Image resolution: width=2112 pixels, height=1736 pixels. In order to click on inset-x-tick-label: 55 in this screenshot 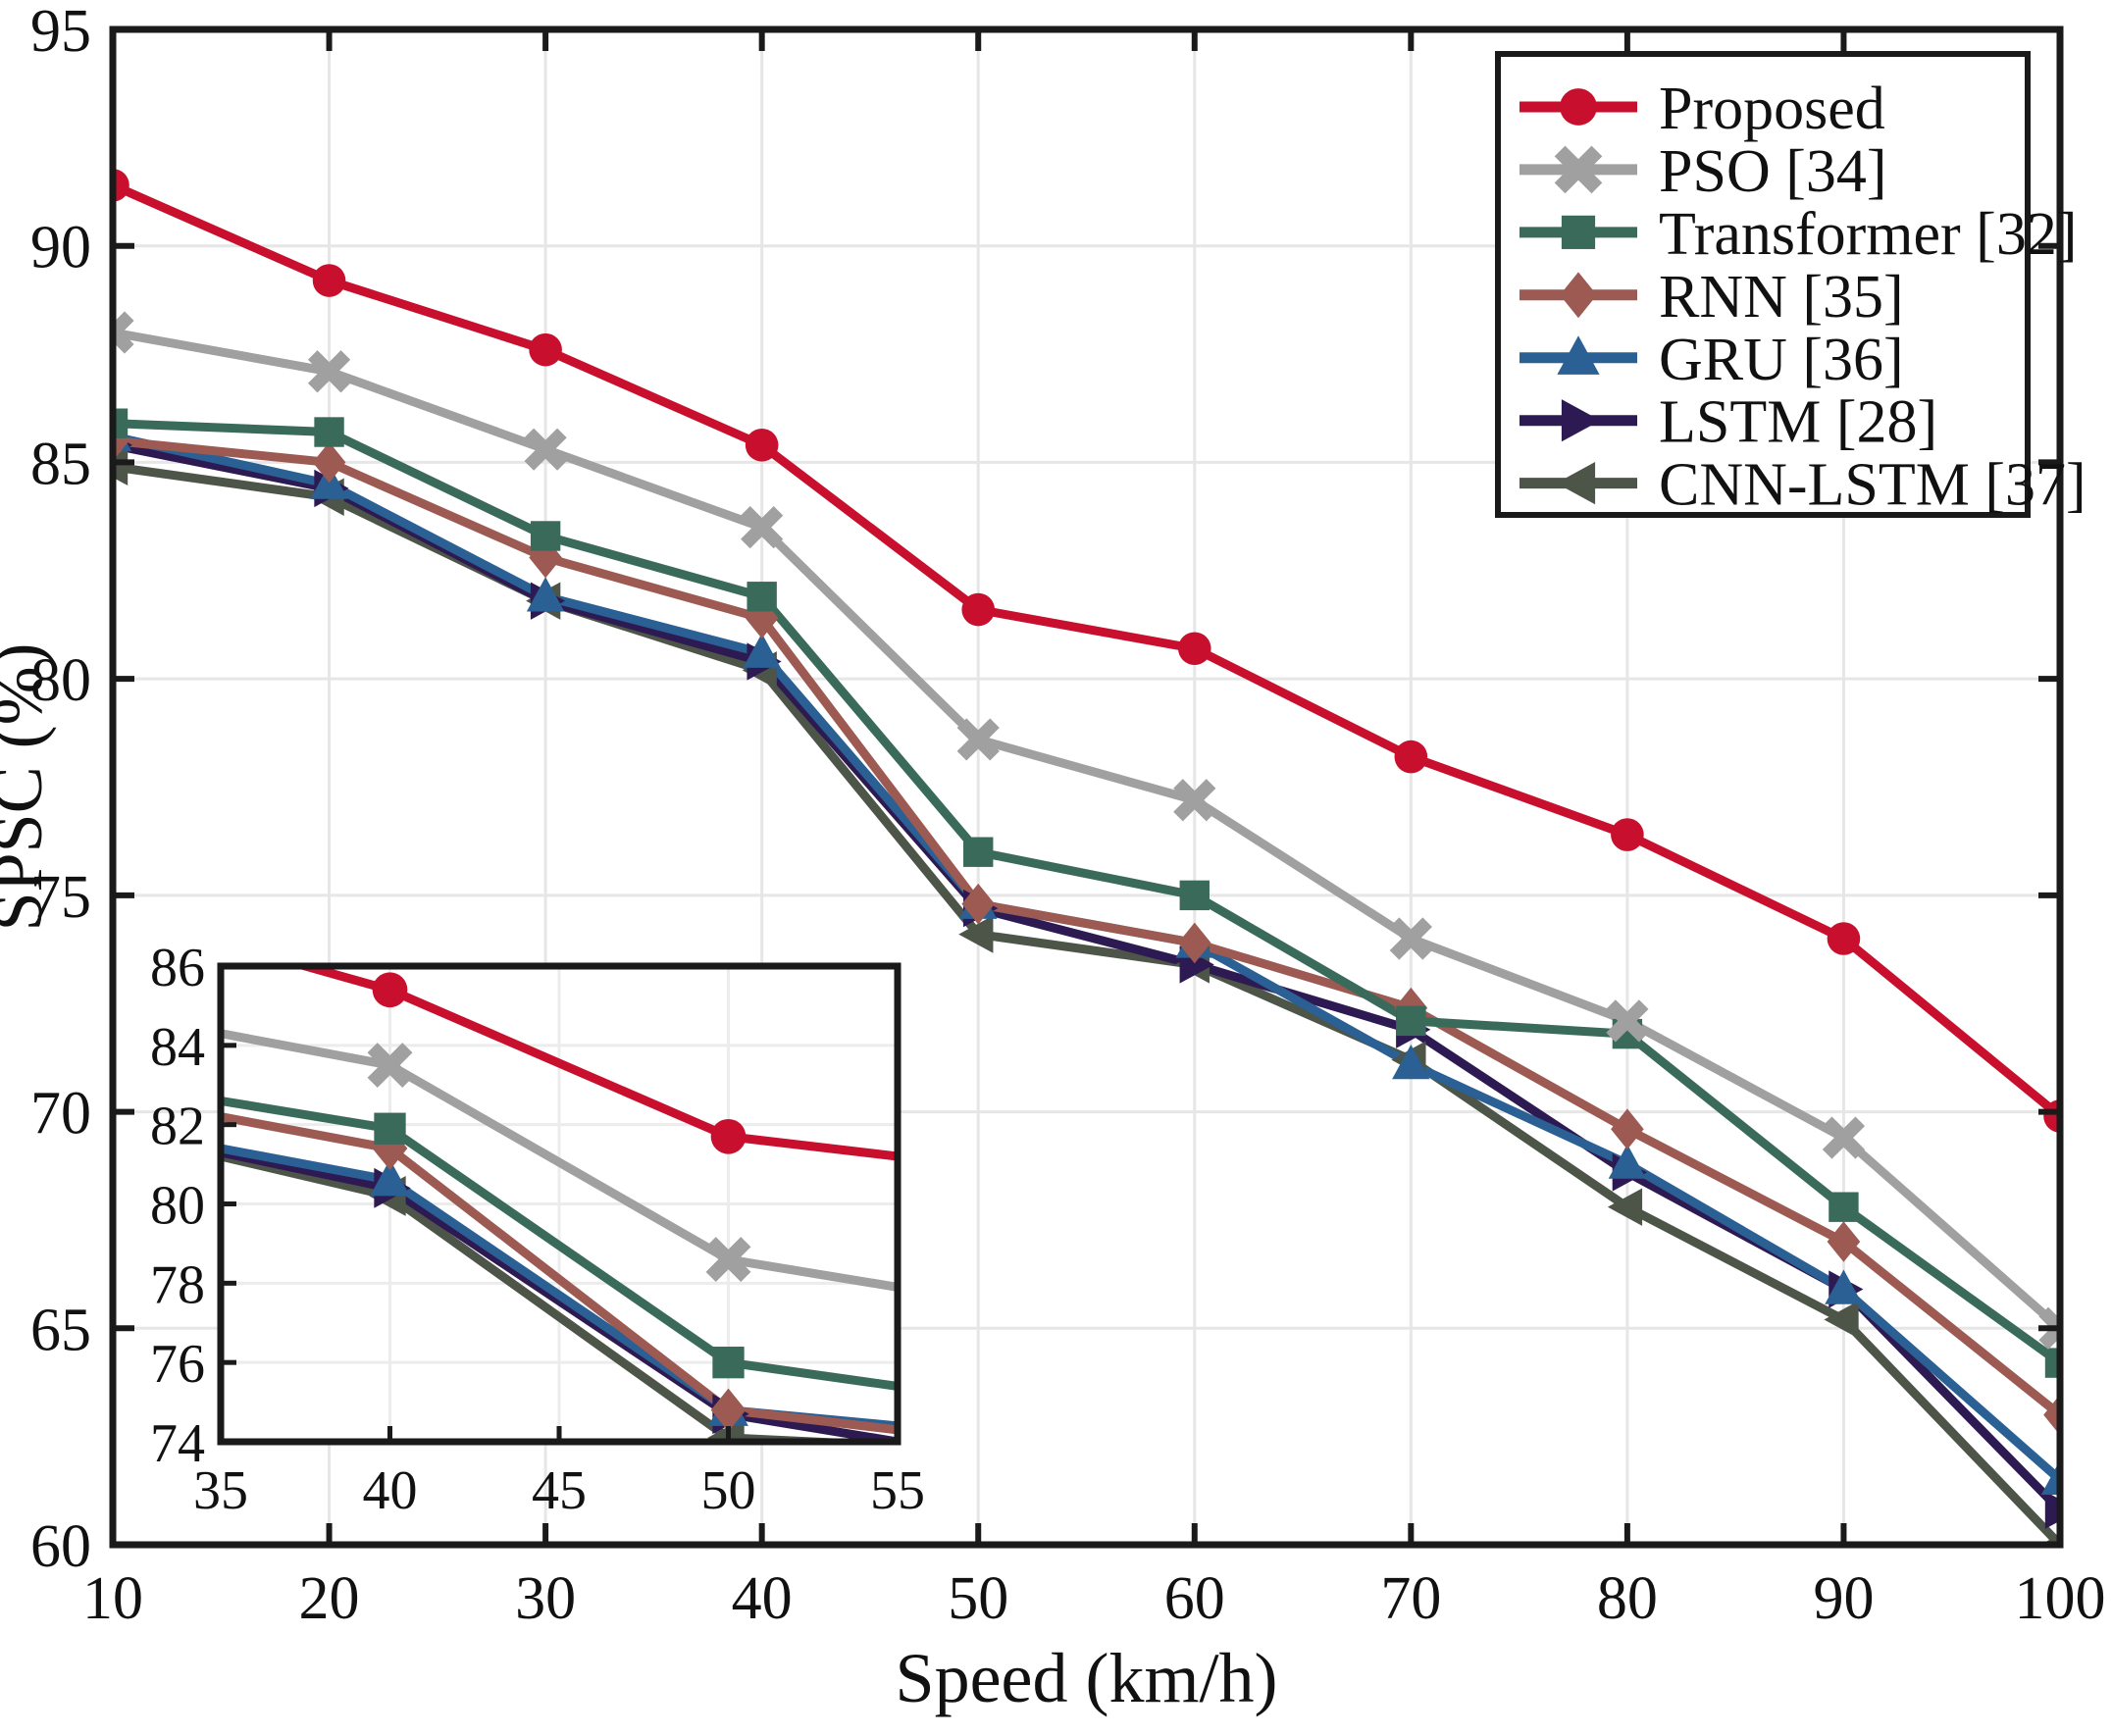, I will do `click(898, 1491)`.